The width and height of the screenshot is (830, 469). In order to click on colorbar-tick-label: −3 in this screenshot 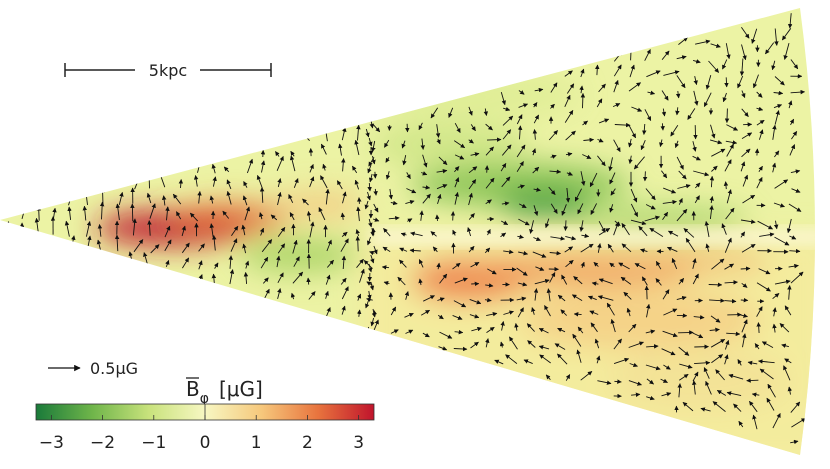, I will do `click(51, 443)`.